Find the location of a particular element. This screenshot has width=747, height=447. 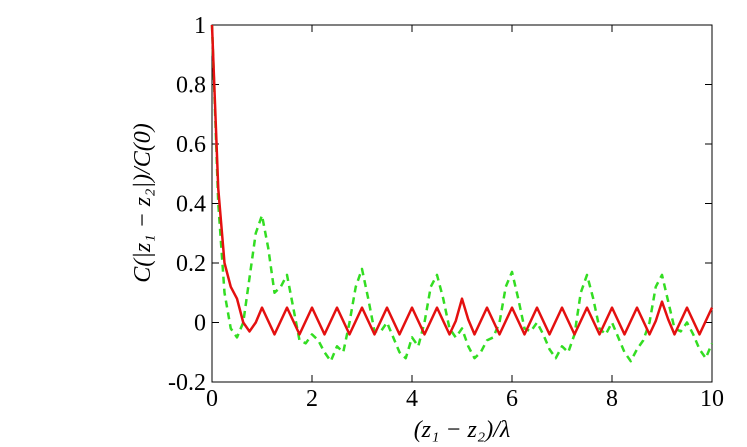

y-tick-label: -0.2 is located at coordinates (187, 383).